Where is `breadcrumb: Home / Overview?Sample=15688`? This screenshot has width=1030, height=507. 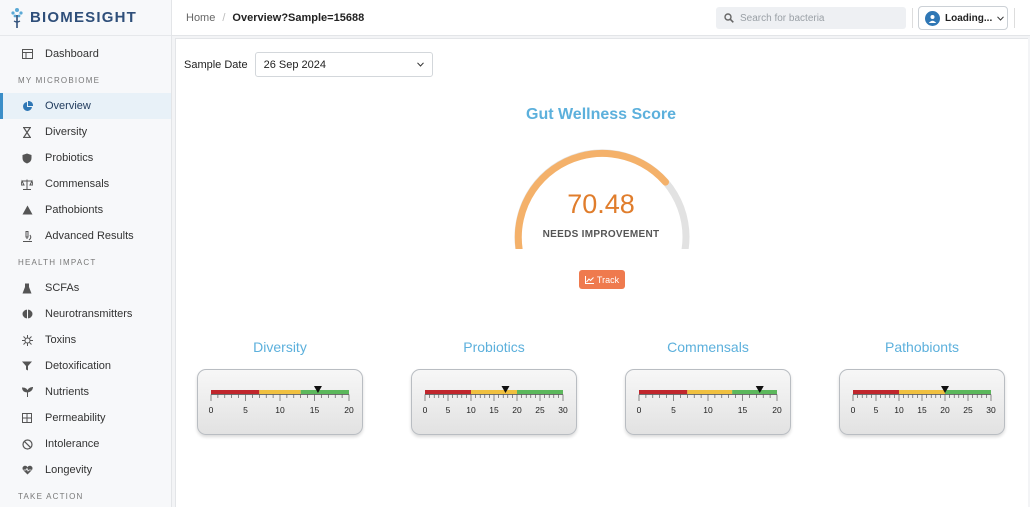
breadcrumb: Home / Overview?Sample=15688 is located at coordinates (275, 18).